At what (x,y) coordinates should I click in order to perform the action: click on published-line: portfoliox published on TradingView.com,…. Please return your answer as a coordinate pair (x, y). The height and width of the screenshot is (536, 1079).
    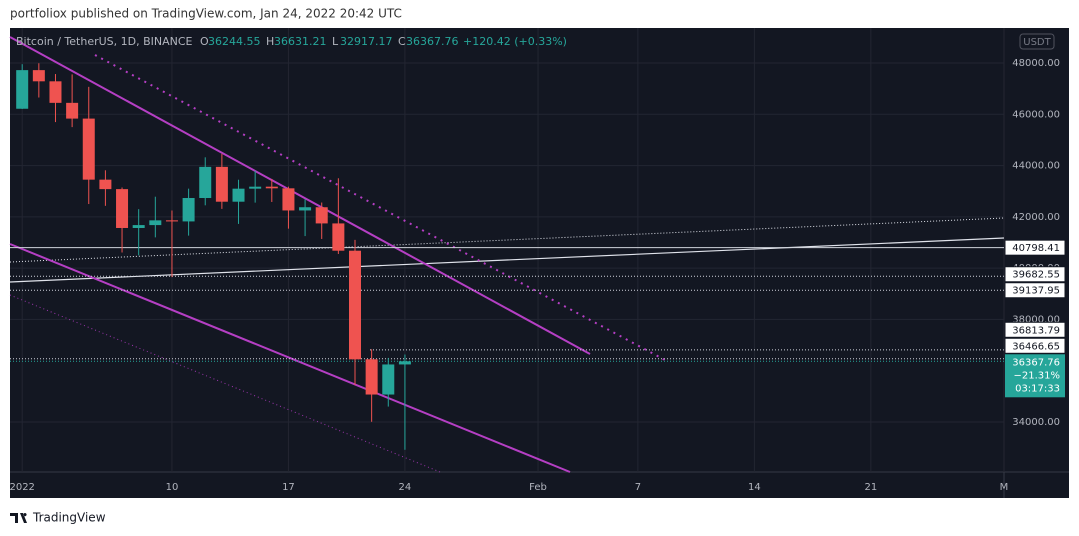
    Looking at the image, I should click on (206, 14).